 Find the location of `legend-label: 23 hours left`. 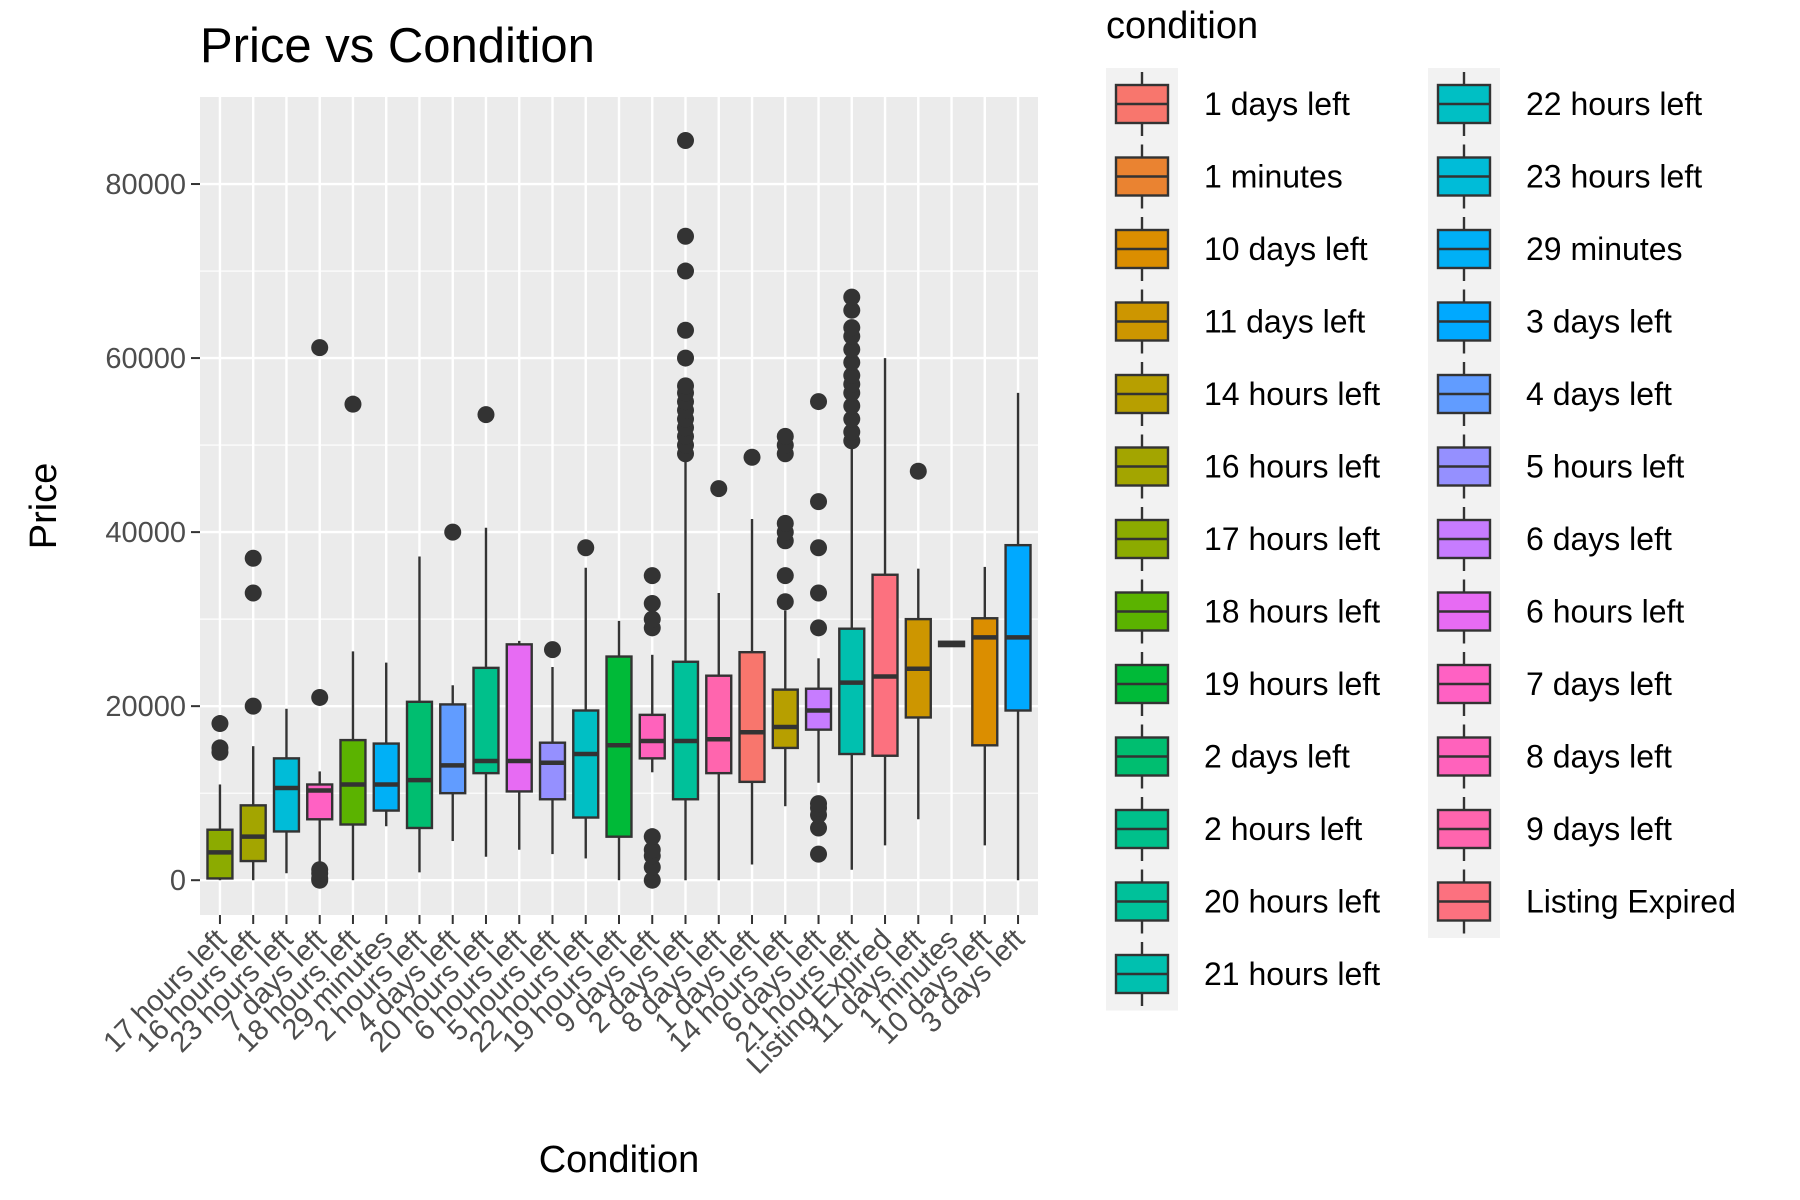

legend-label: 23 hours left is located at coordinates (1614, 177).